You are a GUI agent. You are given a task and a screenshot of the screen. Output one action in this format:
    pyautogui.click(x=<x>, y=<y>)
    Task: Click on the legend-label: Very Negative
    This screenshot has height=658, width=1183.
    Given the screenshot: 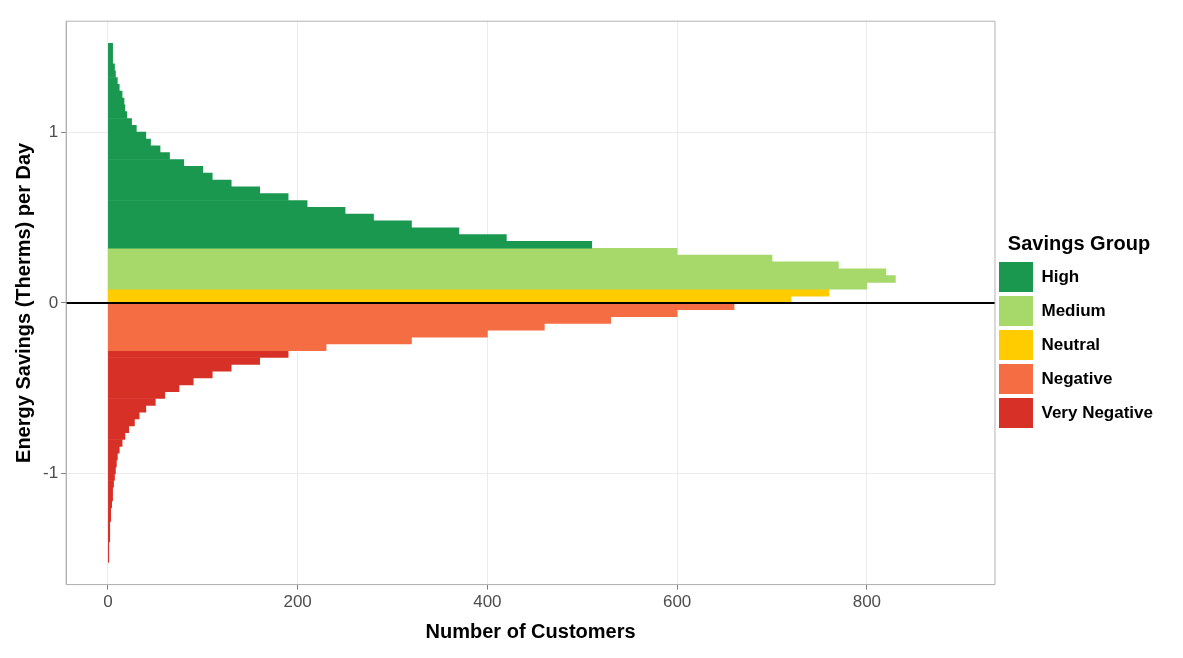 What is the action you would take?
    pyautogui.click(x=1097, y=412)
    